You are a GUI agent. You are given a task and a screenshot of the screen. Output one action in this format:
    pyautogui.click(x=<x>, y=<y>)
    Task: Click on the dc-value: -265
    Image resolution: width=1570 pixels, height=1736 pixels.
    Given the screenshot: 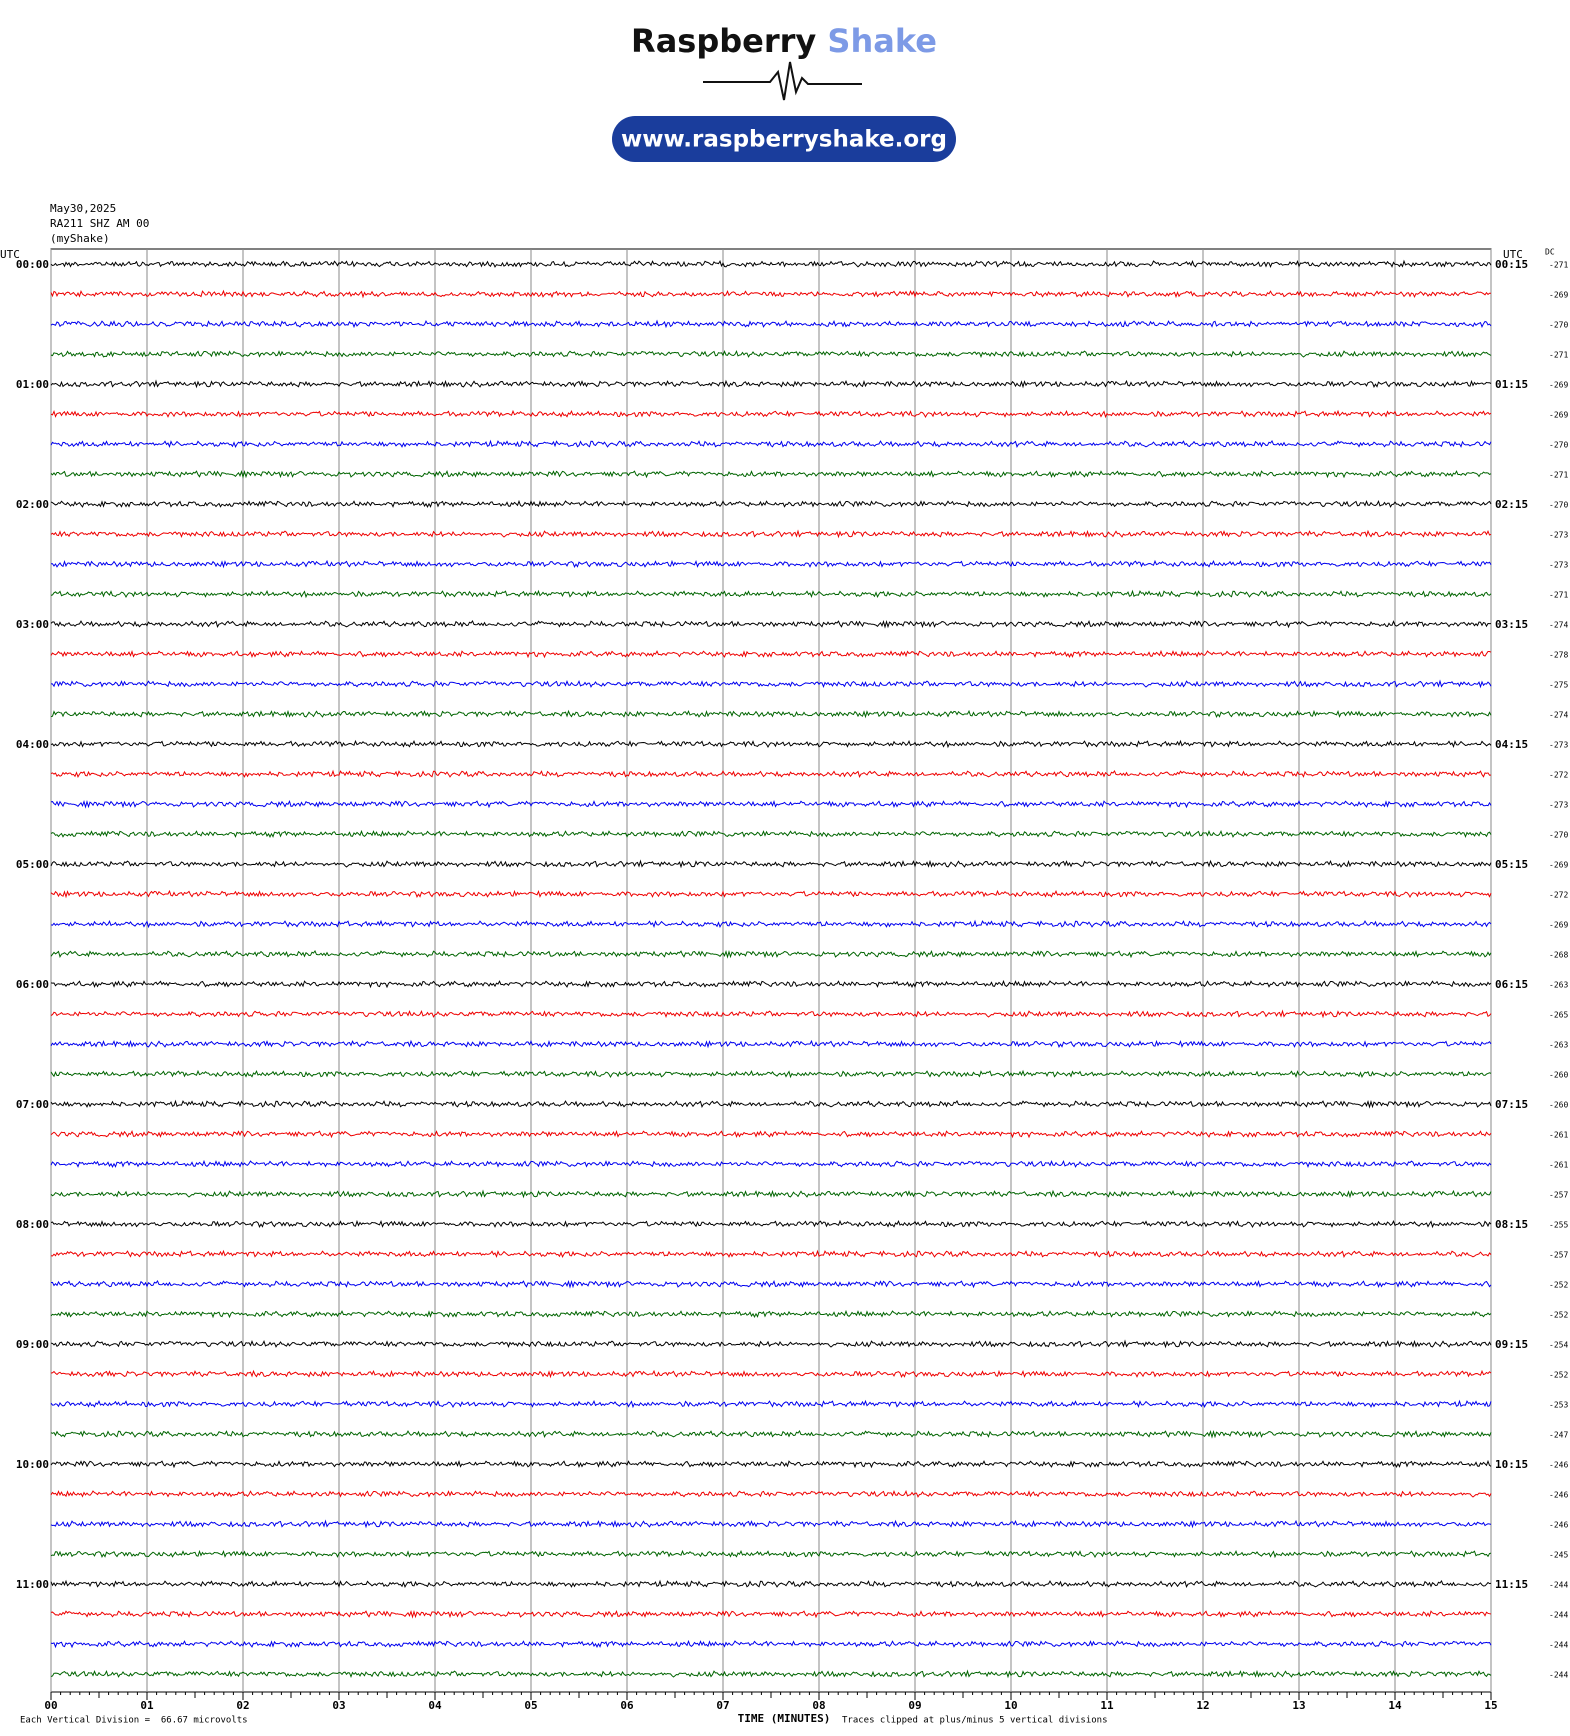 What is the action you would take?
    pyautogui.click(x=1558, y=1015)
    